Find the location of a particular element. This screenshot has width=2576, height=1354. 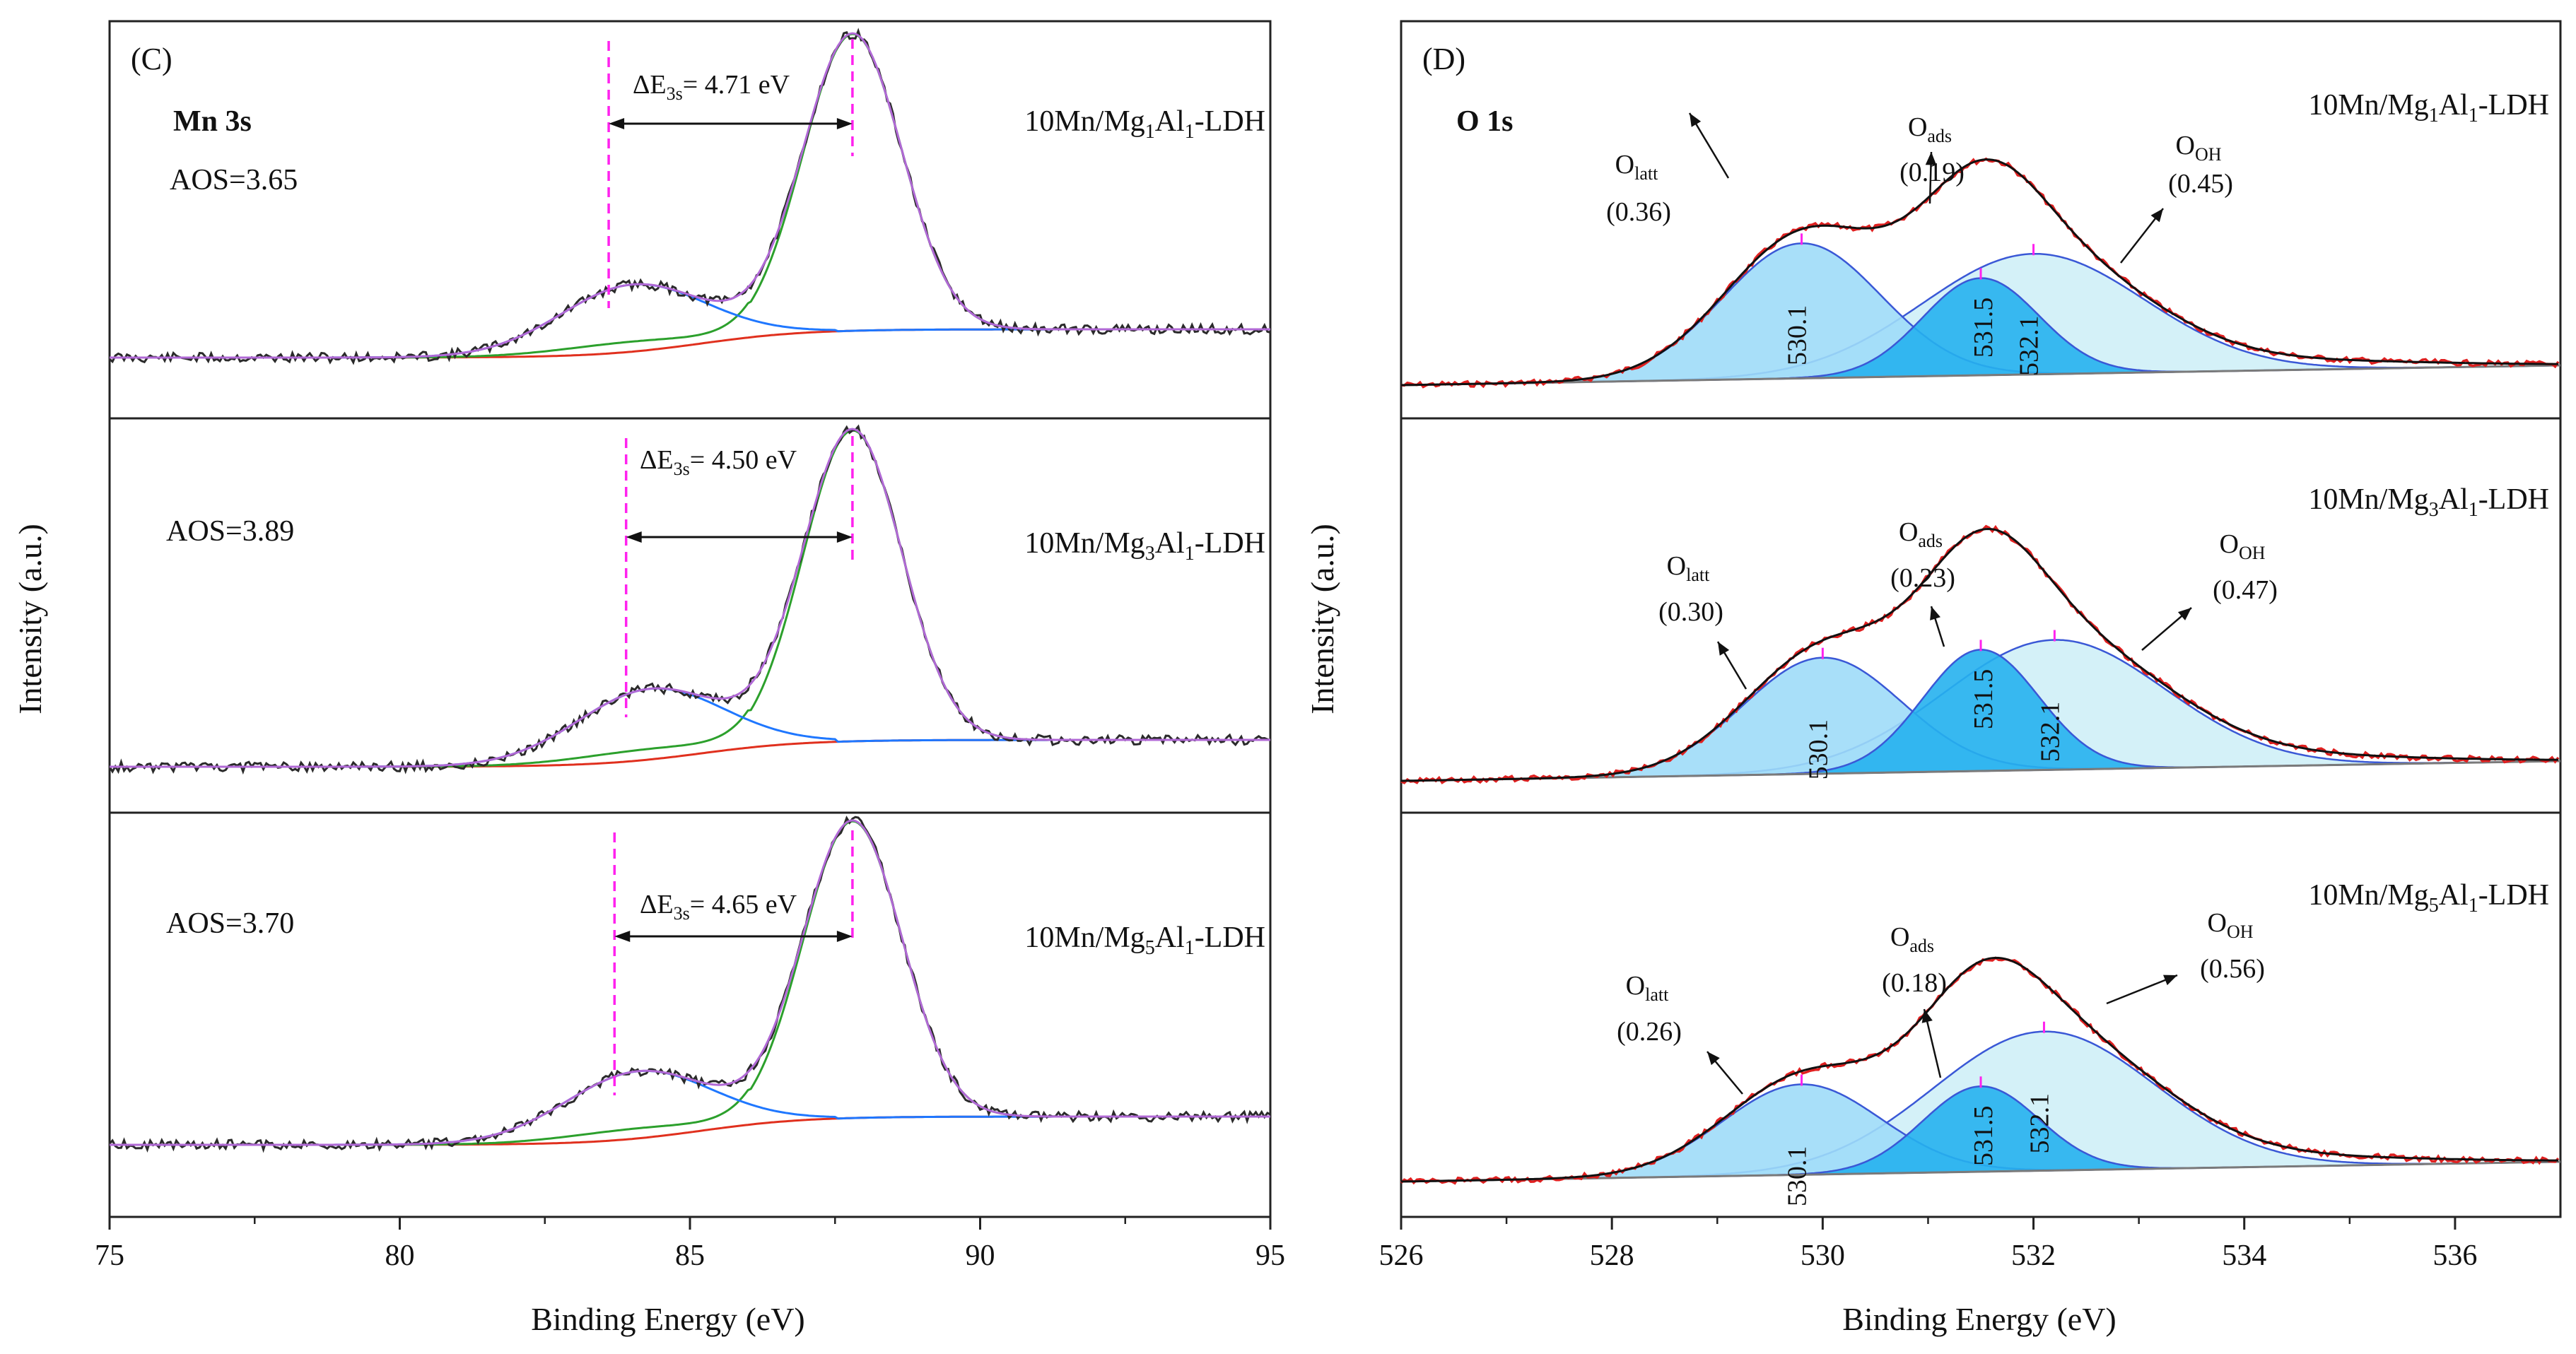

x-tick-label: 530 is located at coordinates (1823, 1256).